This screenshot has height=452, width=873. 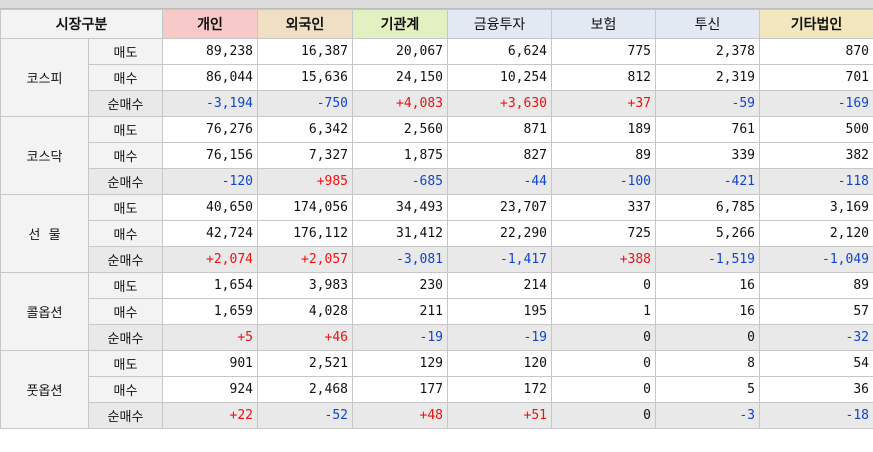 What do you see at coordinates (210, 103) in the screenshot?
I see `value-cell: -3,194` at bounding box center [210, 103].